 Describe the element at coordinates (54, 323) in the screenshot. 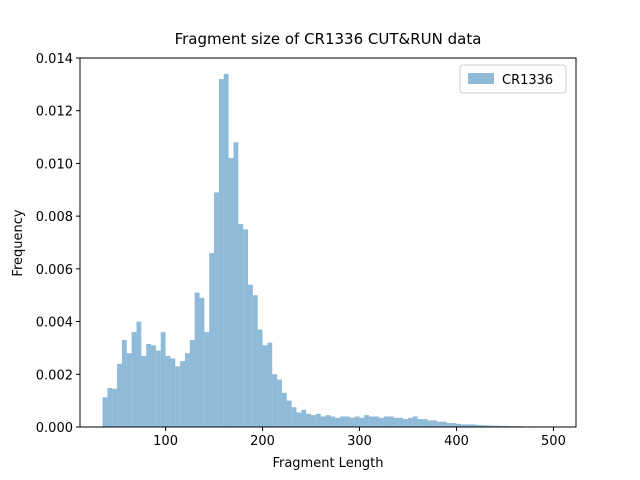

I see `y-tick-label: 0.004` at that location.